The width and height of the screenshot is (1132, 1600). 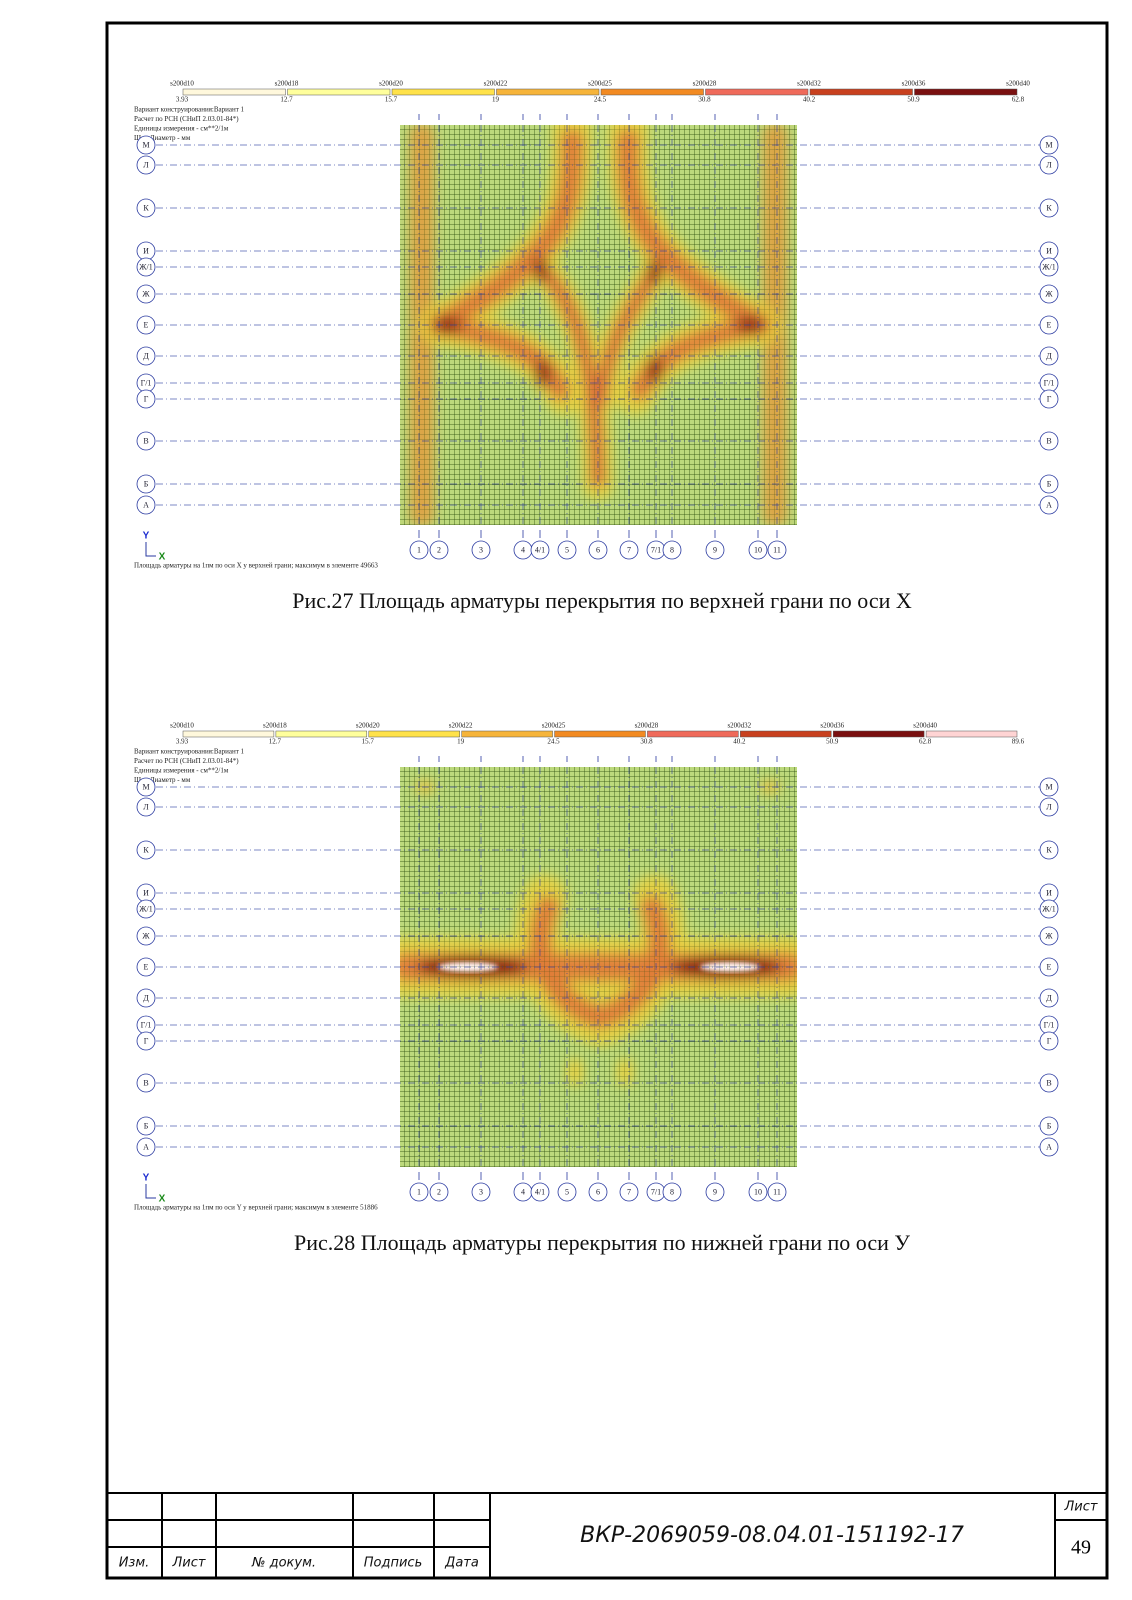 I want to click on row-axis-label: Ж, so click(x=1049, y=293).